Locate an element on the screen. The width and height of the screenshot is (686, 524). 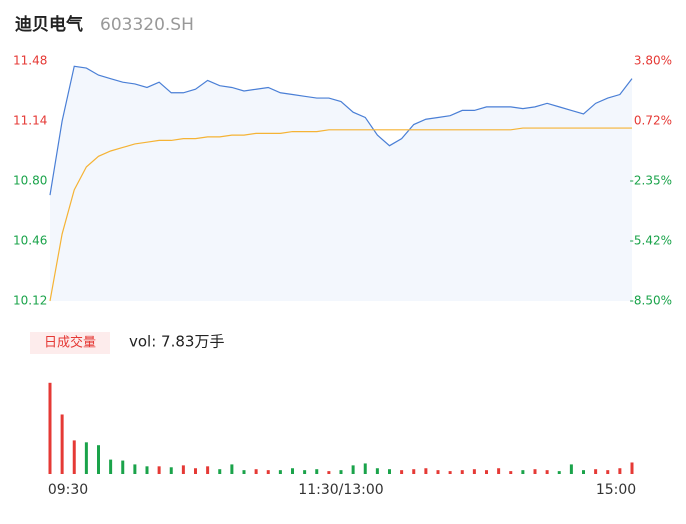
chart-title: 迪贝电气 is located at coordinates (49, 24).